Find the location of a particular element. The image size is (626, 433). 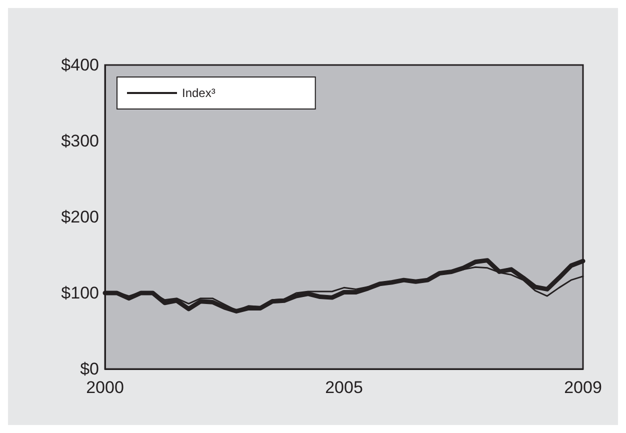

y-tick-label: $100 is located at coordinates (80, 293).